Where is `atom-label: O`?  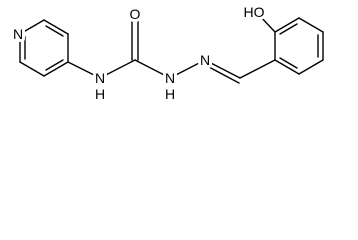 atom-label: O is located at coordinates (135, 14).